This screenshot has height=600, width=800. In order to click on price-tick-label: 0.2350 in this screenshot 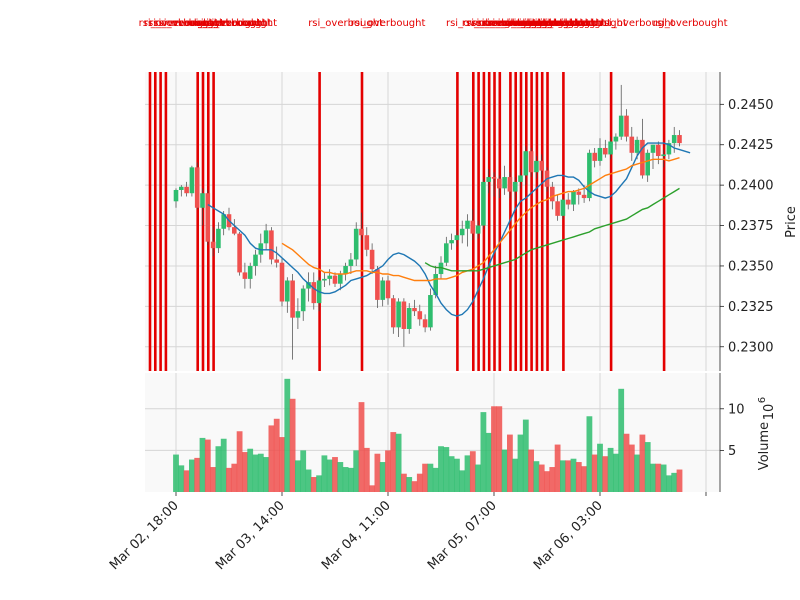, I will do `click(751, 266)`.